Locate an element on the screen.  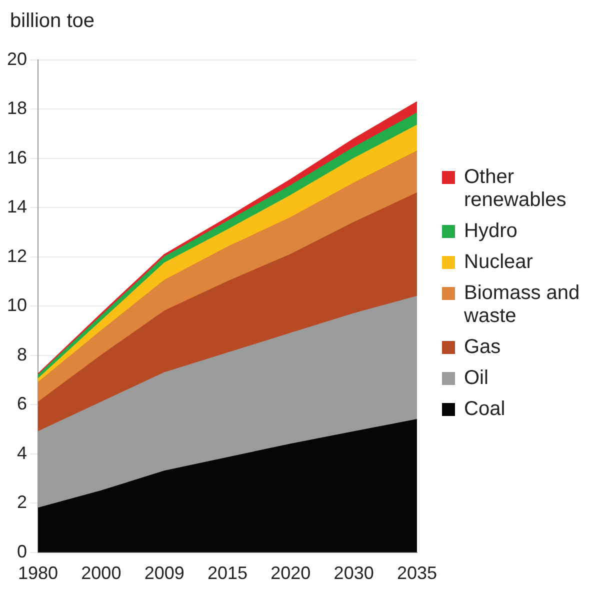
x-tick-label: 2000 is located at coordinates (101, 573).